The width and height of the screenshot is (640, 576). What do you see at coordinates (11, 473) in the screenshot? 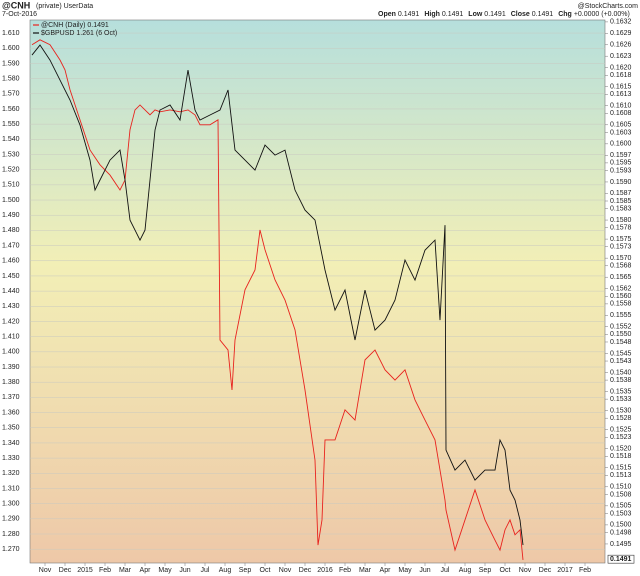
I see `y-tick-label: 1.320` at bounding box center [11, 473].